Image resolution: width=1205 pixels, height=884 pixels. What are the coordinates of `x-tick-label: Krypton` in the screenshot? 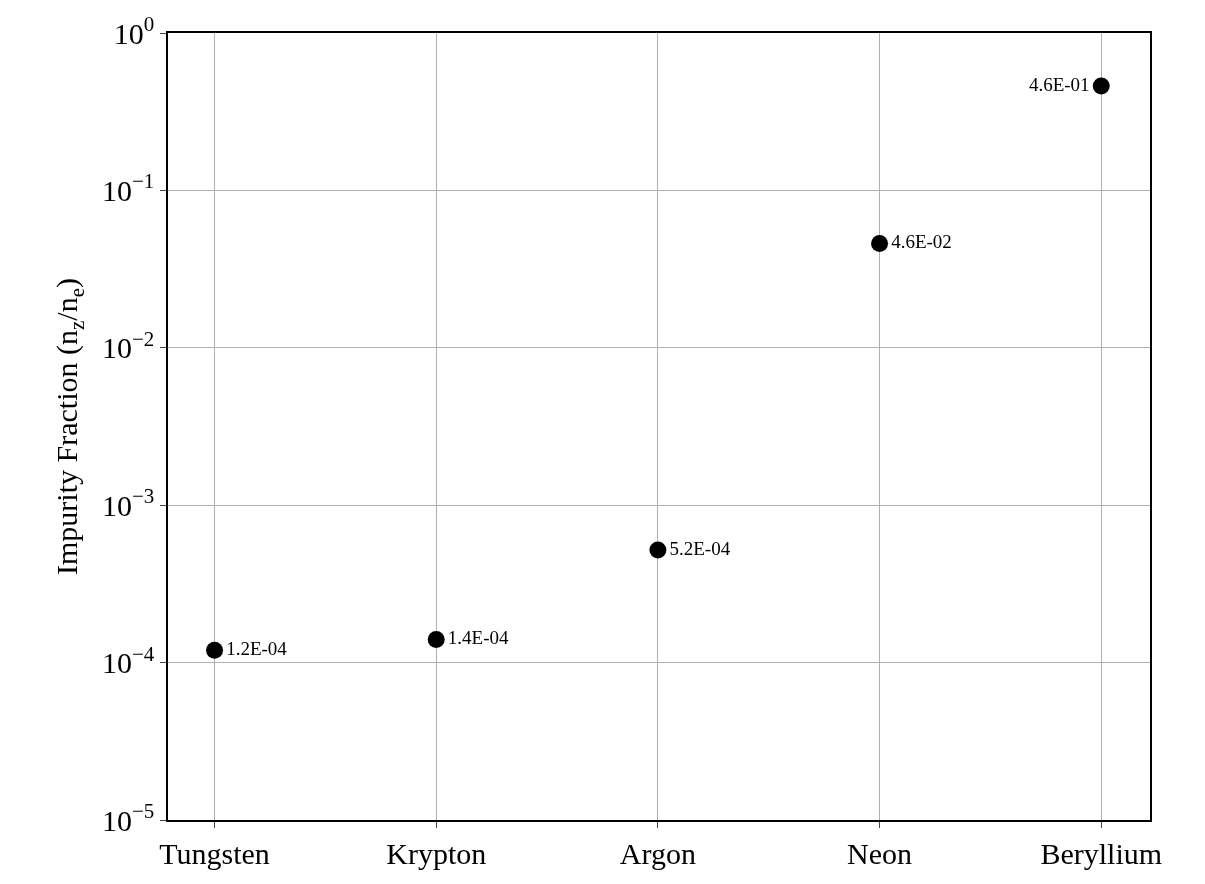 It's located at (436, 853).